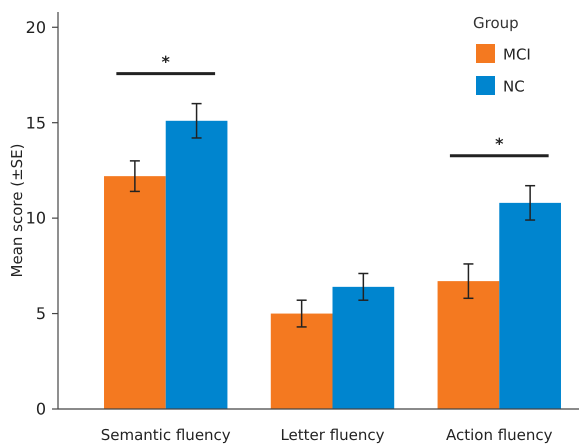 Image resolution: width=579 pixels, height=446 pixels. What do you see at coordinates (17, 211) in the screenshot?
I see `y-axis-title: Mean score (±SE)` at bounding box center [17, 211].